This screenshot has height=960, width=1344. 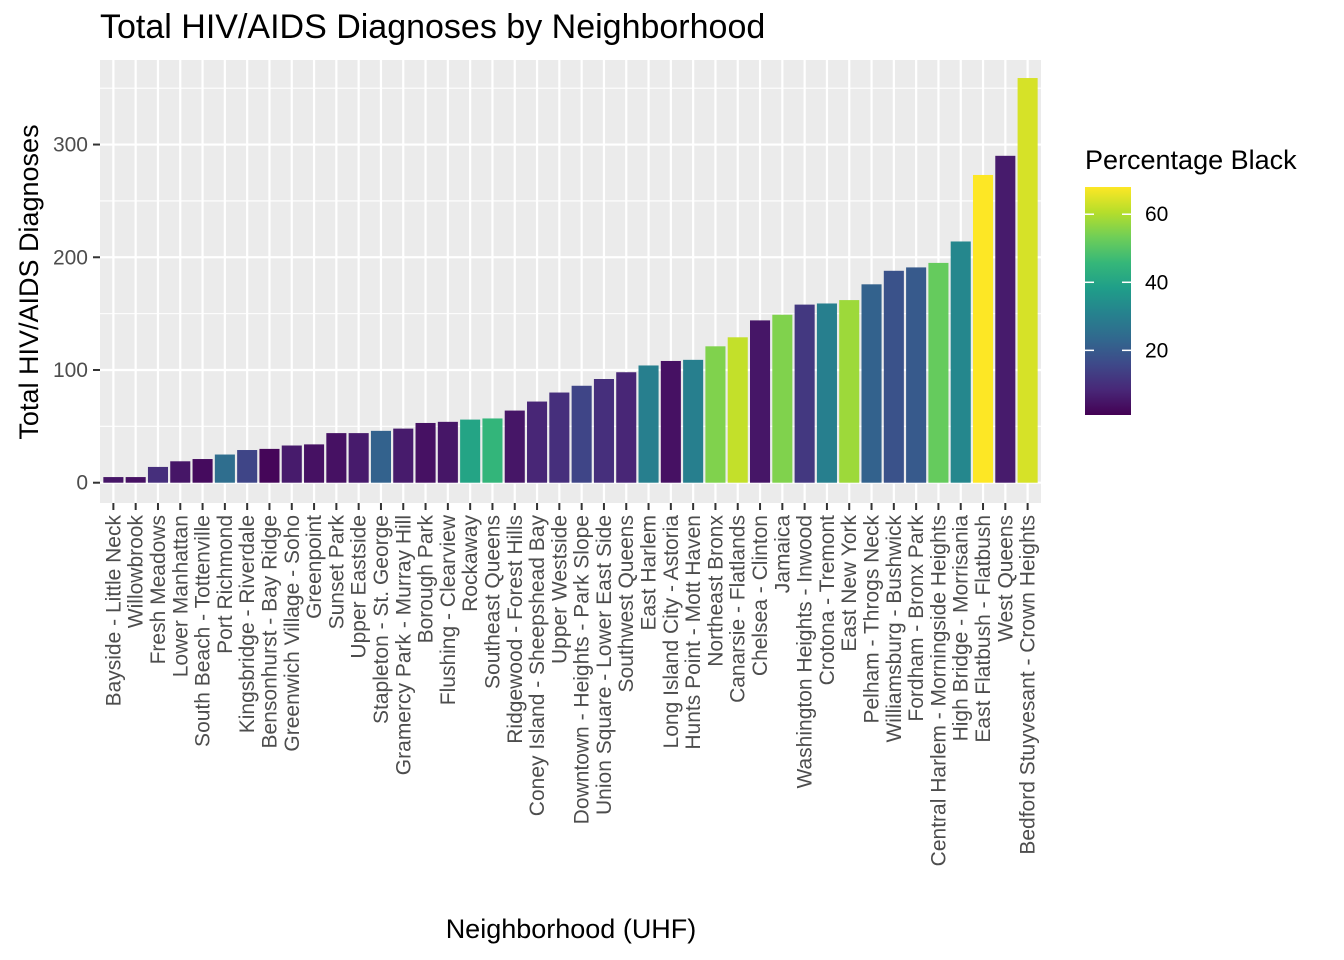 I want to click on x-tick-label: Southwest Queens, so click(x=626, y=603).